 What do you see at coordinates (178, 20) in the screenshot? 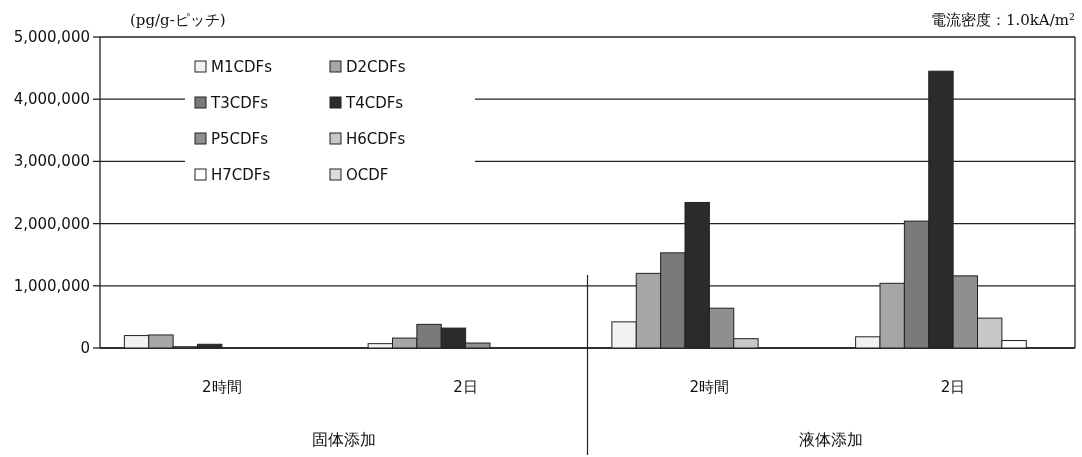
I see `y-axis-title: (pg/g-ピッチ)` at bounding box center [178, 20].